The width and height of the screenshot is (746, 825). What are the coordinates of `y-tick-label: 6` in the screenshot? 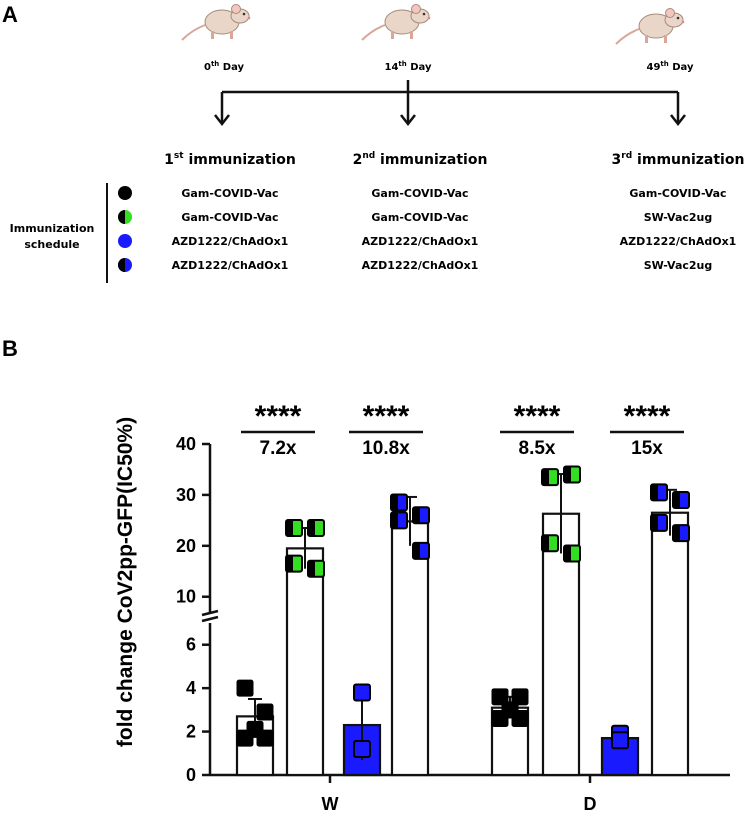 It's located at (191, 645).